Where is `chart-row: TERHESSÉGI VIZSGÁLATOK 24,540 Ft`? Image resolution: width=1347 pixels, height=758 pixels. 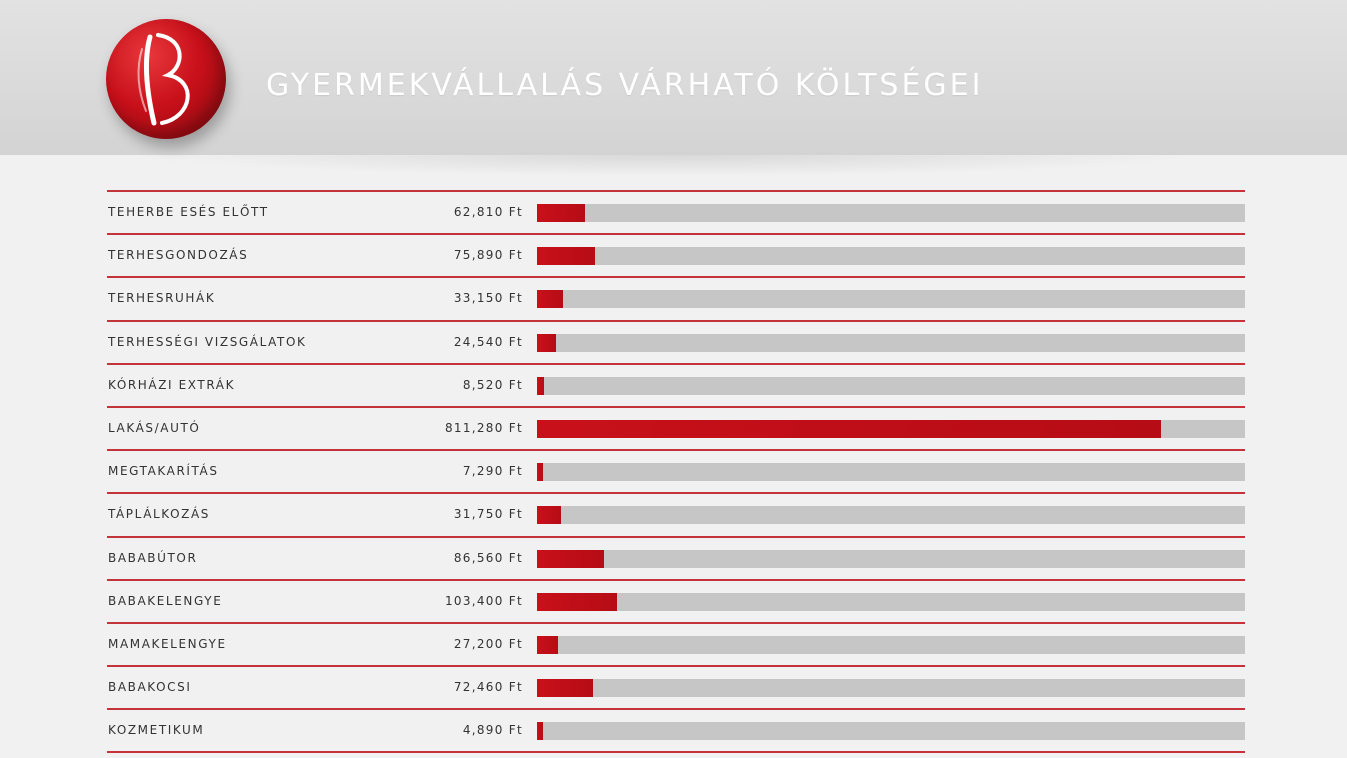
chart-row: TERHESSÉGI VIZSGÁLATOK 24,540 Ft is located at coordinates (676, 341).